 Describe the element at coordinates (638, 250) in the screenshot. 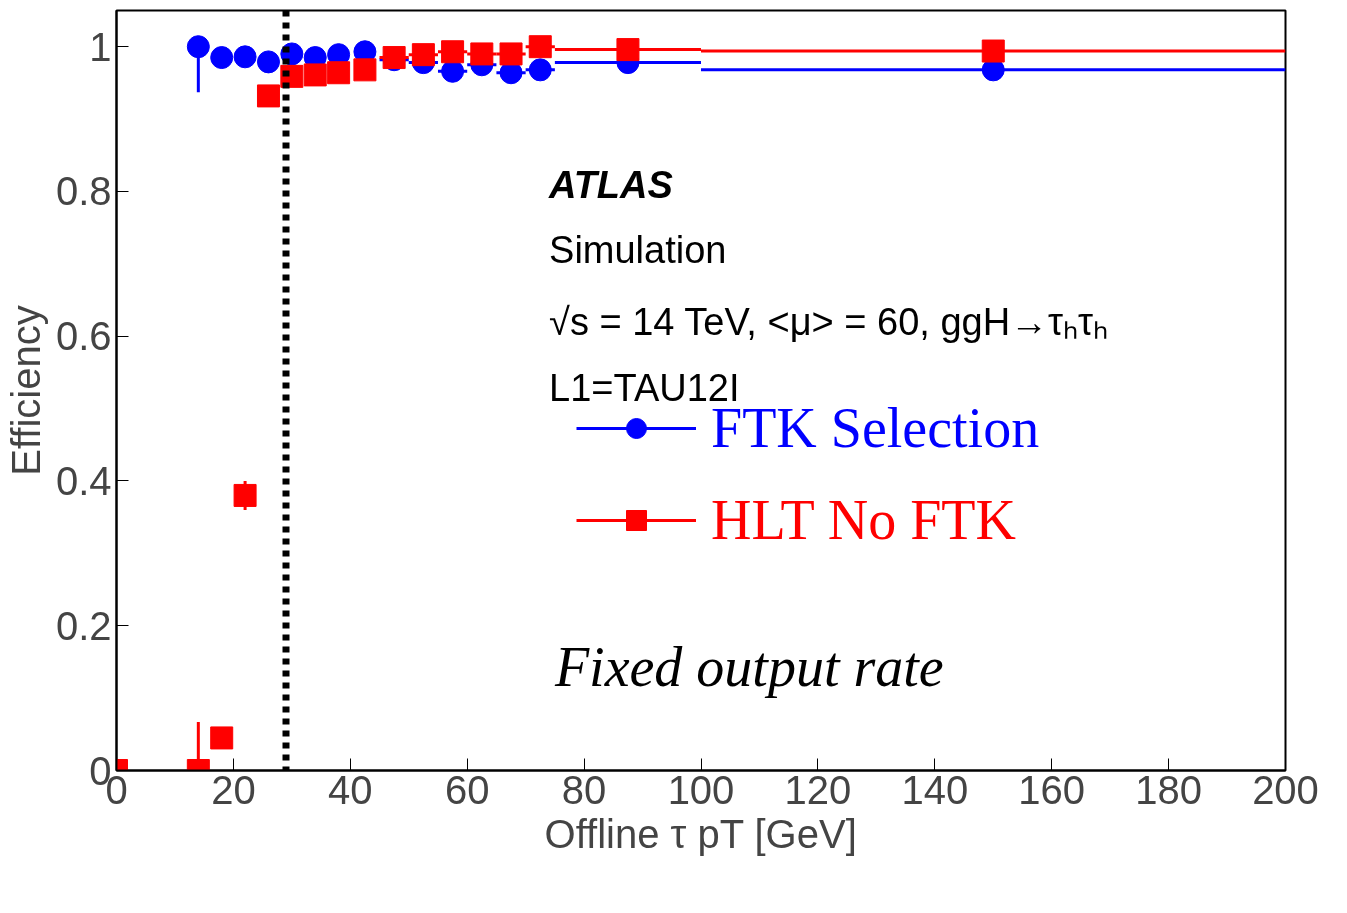

I see `annotation: Simulation` at that location.